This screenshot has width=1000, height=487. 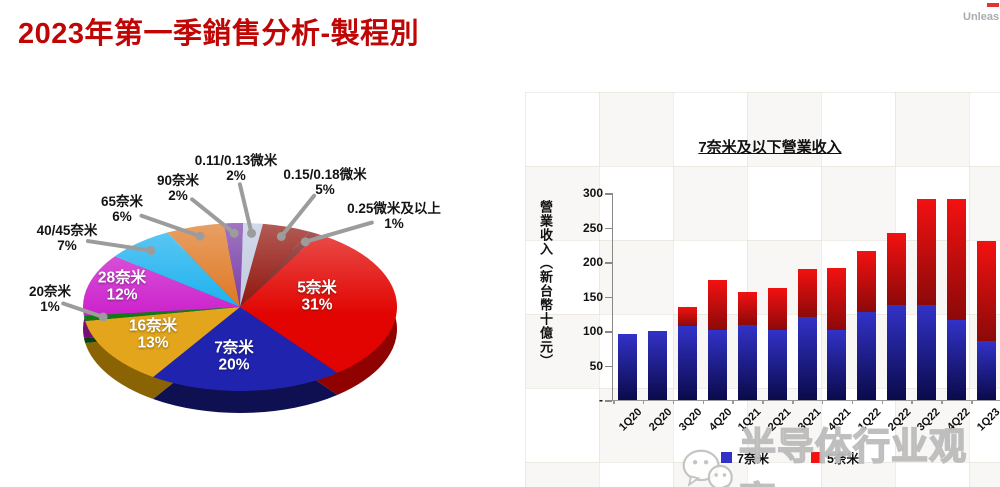 What do you see at coordinates (236, 160) in the screenshot?
I see `pie-slice-name: 0.11/0.13微米` at bounding box center [236, 160].